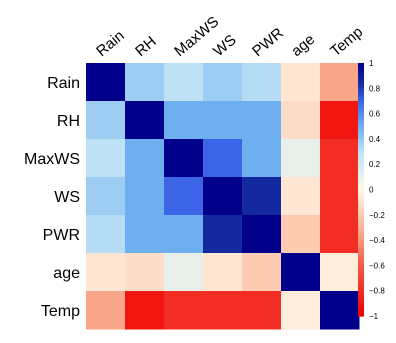  What do you see at coordinates (52, 159) in the screenshot?
I see `row-label-maxws: MaxWS` at bounding box center [52, 159].